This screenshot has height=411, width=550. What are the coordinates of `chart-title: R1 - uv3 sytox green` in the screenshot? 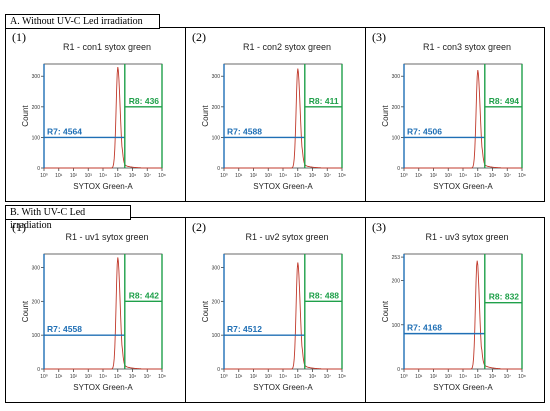 It's located at (466, 237).